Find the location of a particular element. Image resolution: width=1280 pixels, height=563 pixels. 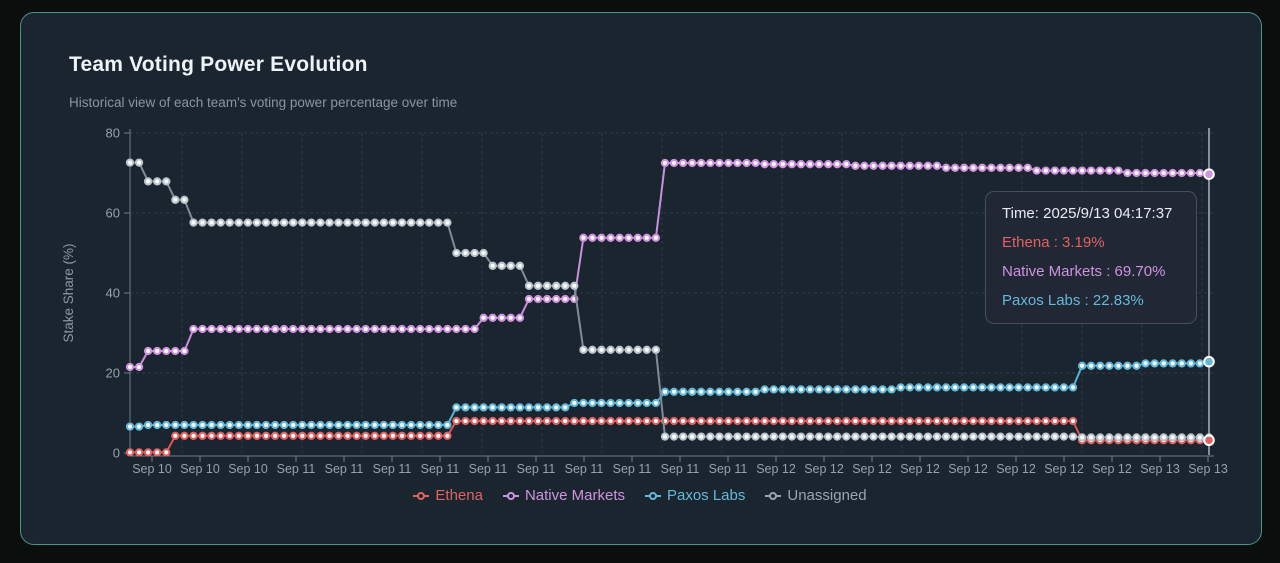

legend-item-native-markets: Native Markets is located at coordinates (563, 495).